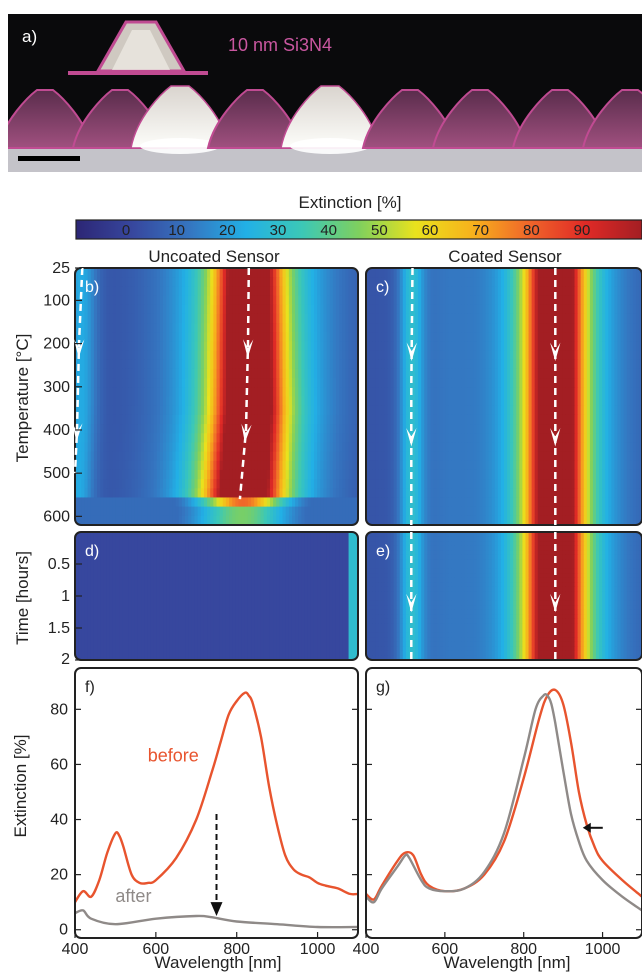  I want to click on panel-label-e: e), so click(383, 551).